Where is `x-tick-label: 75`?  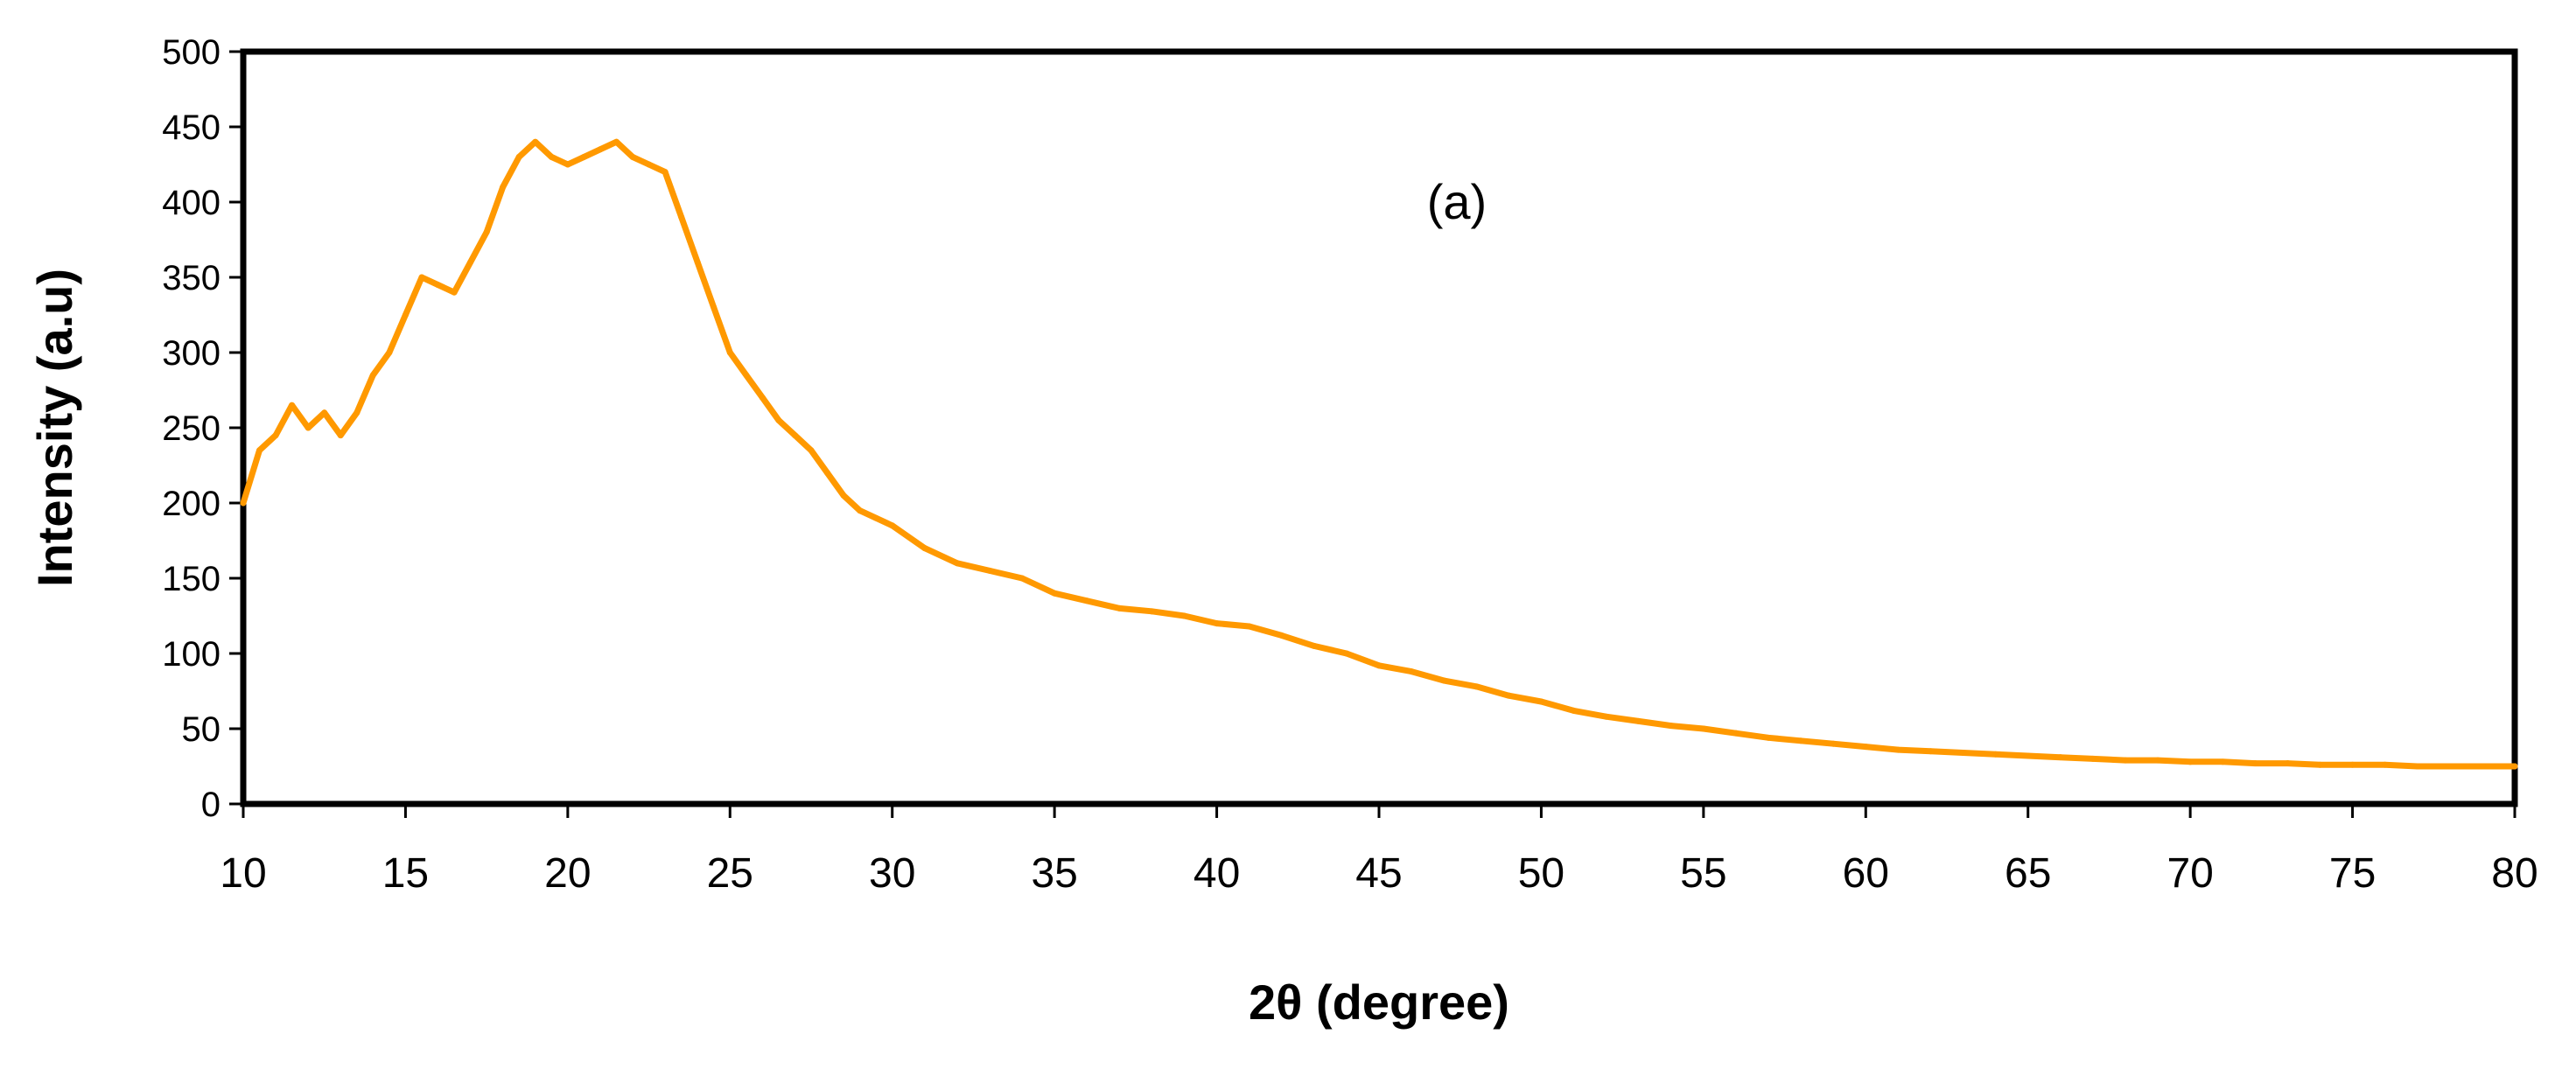 x-tick-label: 75 is located at coordinates (2352, 874).